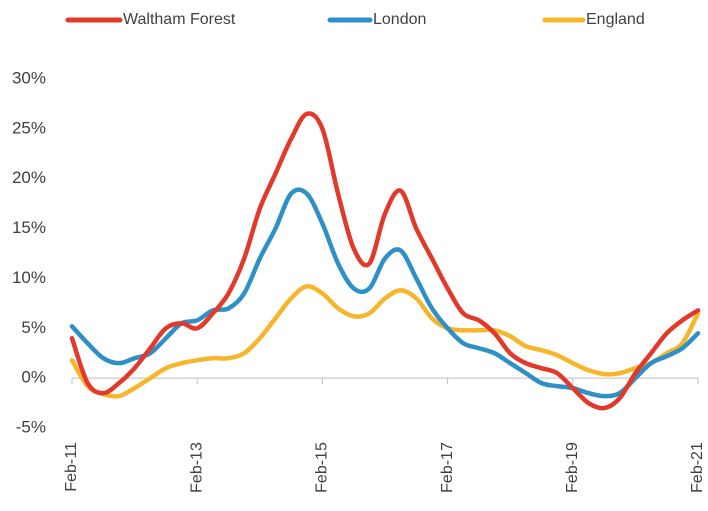 The width and height of the screenshot is (708, 511). What do you see at coordinates (33, 327) in the screenshot?
I see `y-tick-label: 5%` at bounding box center [33, 327].